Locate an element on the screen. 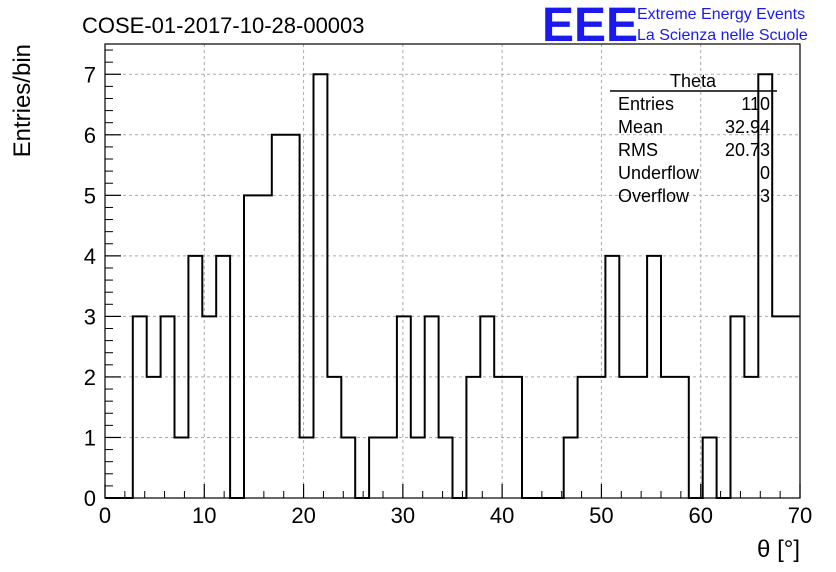 The image size is (836, 572). y-tick-label: 0 is located at coordinates (90, 498).